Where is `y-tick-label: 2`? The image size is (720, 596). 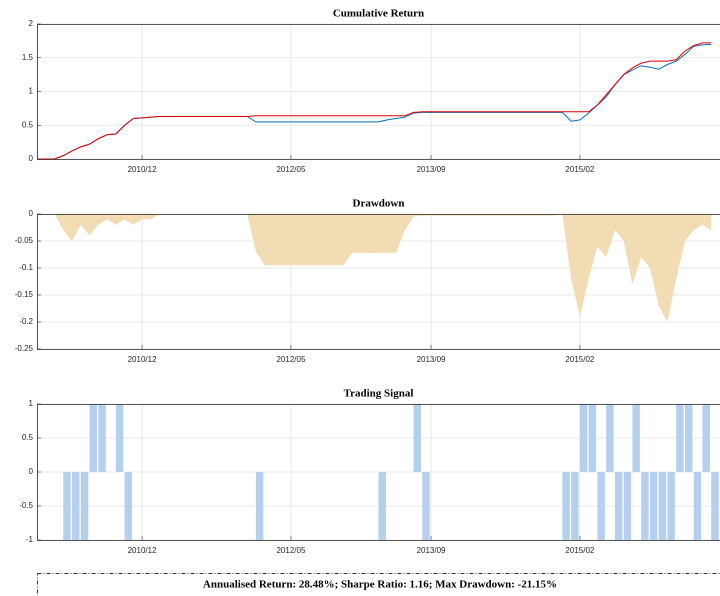 y-tick-label: 2 is located at coordinates (31, 23).